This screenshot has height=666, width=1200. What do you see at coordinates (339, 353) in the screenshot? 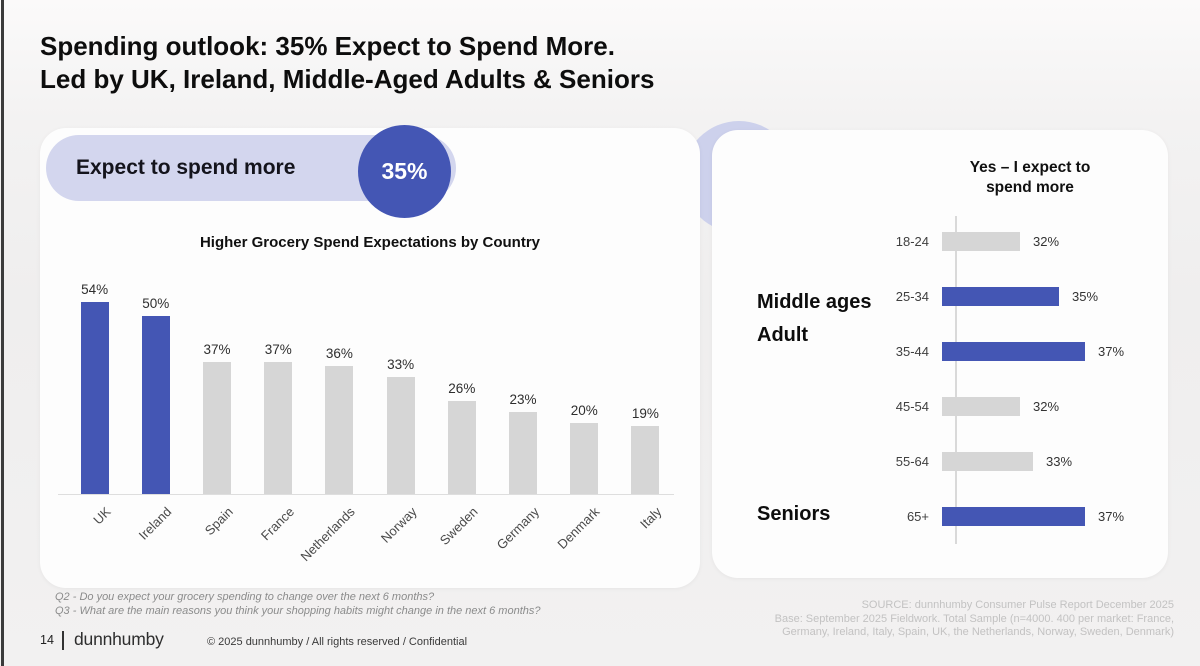
I see `bar-value-label: 36%` at bounding box center [339, 353].